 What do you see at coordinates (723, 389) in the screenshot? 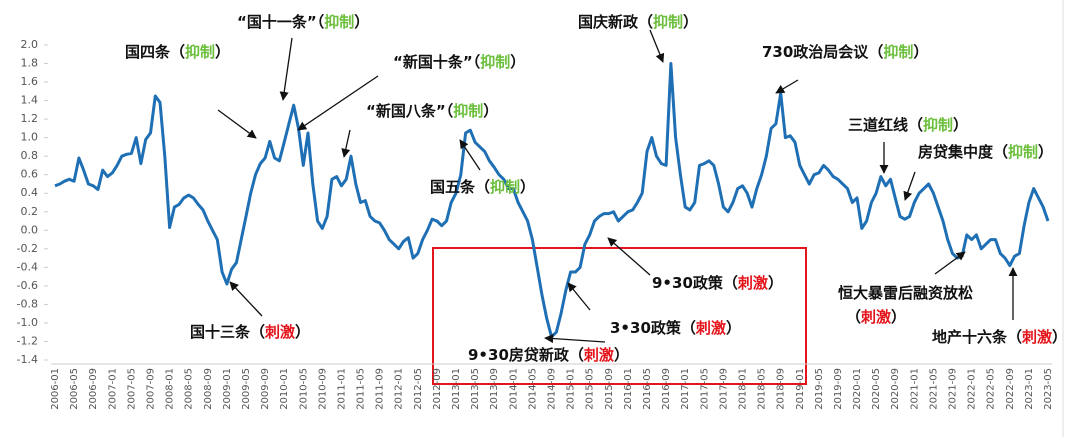
I see `x-tick-label: 2017-09` at bounding box center [723, 389].